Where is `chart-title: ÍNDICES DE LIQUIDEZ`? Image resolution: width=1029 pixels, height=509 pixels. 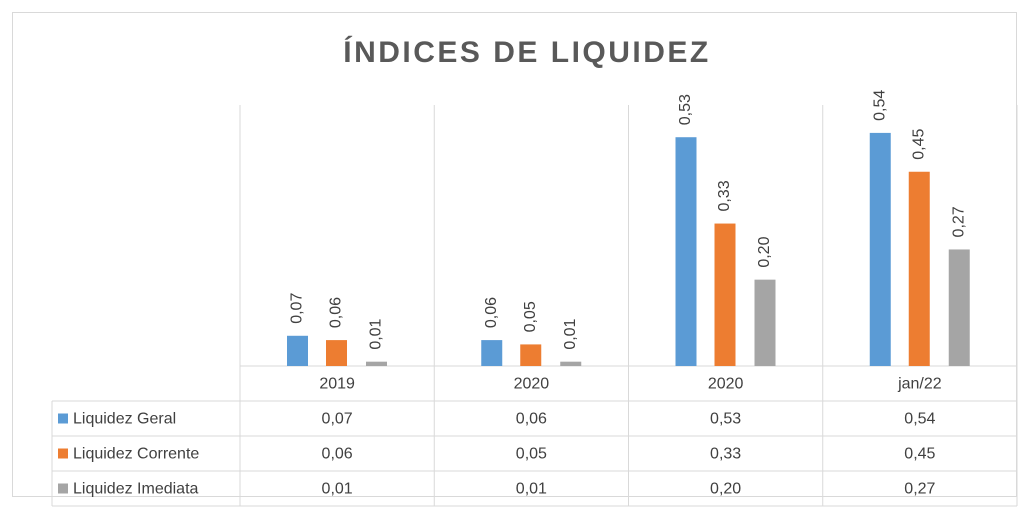
chart-title: ÍNDICES DE LIQUIDEZ is located at coordinates (527, 52).